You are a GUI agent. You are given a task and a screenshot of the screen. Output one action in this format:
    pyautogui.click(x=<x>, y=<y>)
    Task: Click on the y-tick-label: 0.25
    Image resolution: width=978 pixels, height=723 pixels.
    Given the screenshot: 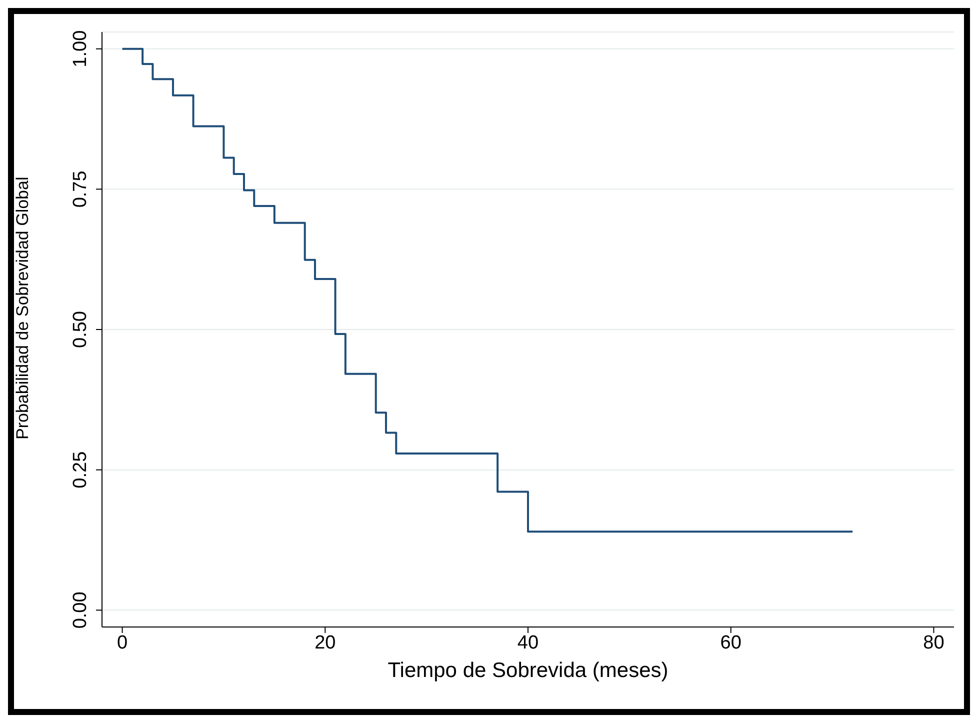 What is the action you would take?
    pyautogui.click(x=80, y=469)
    